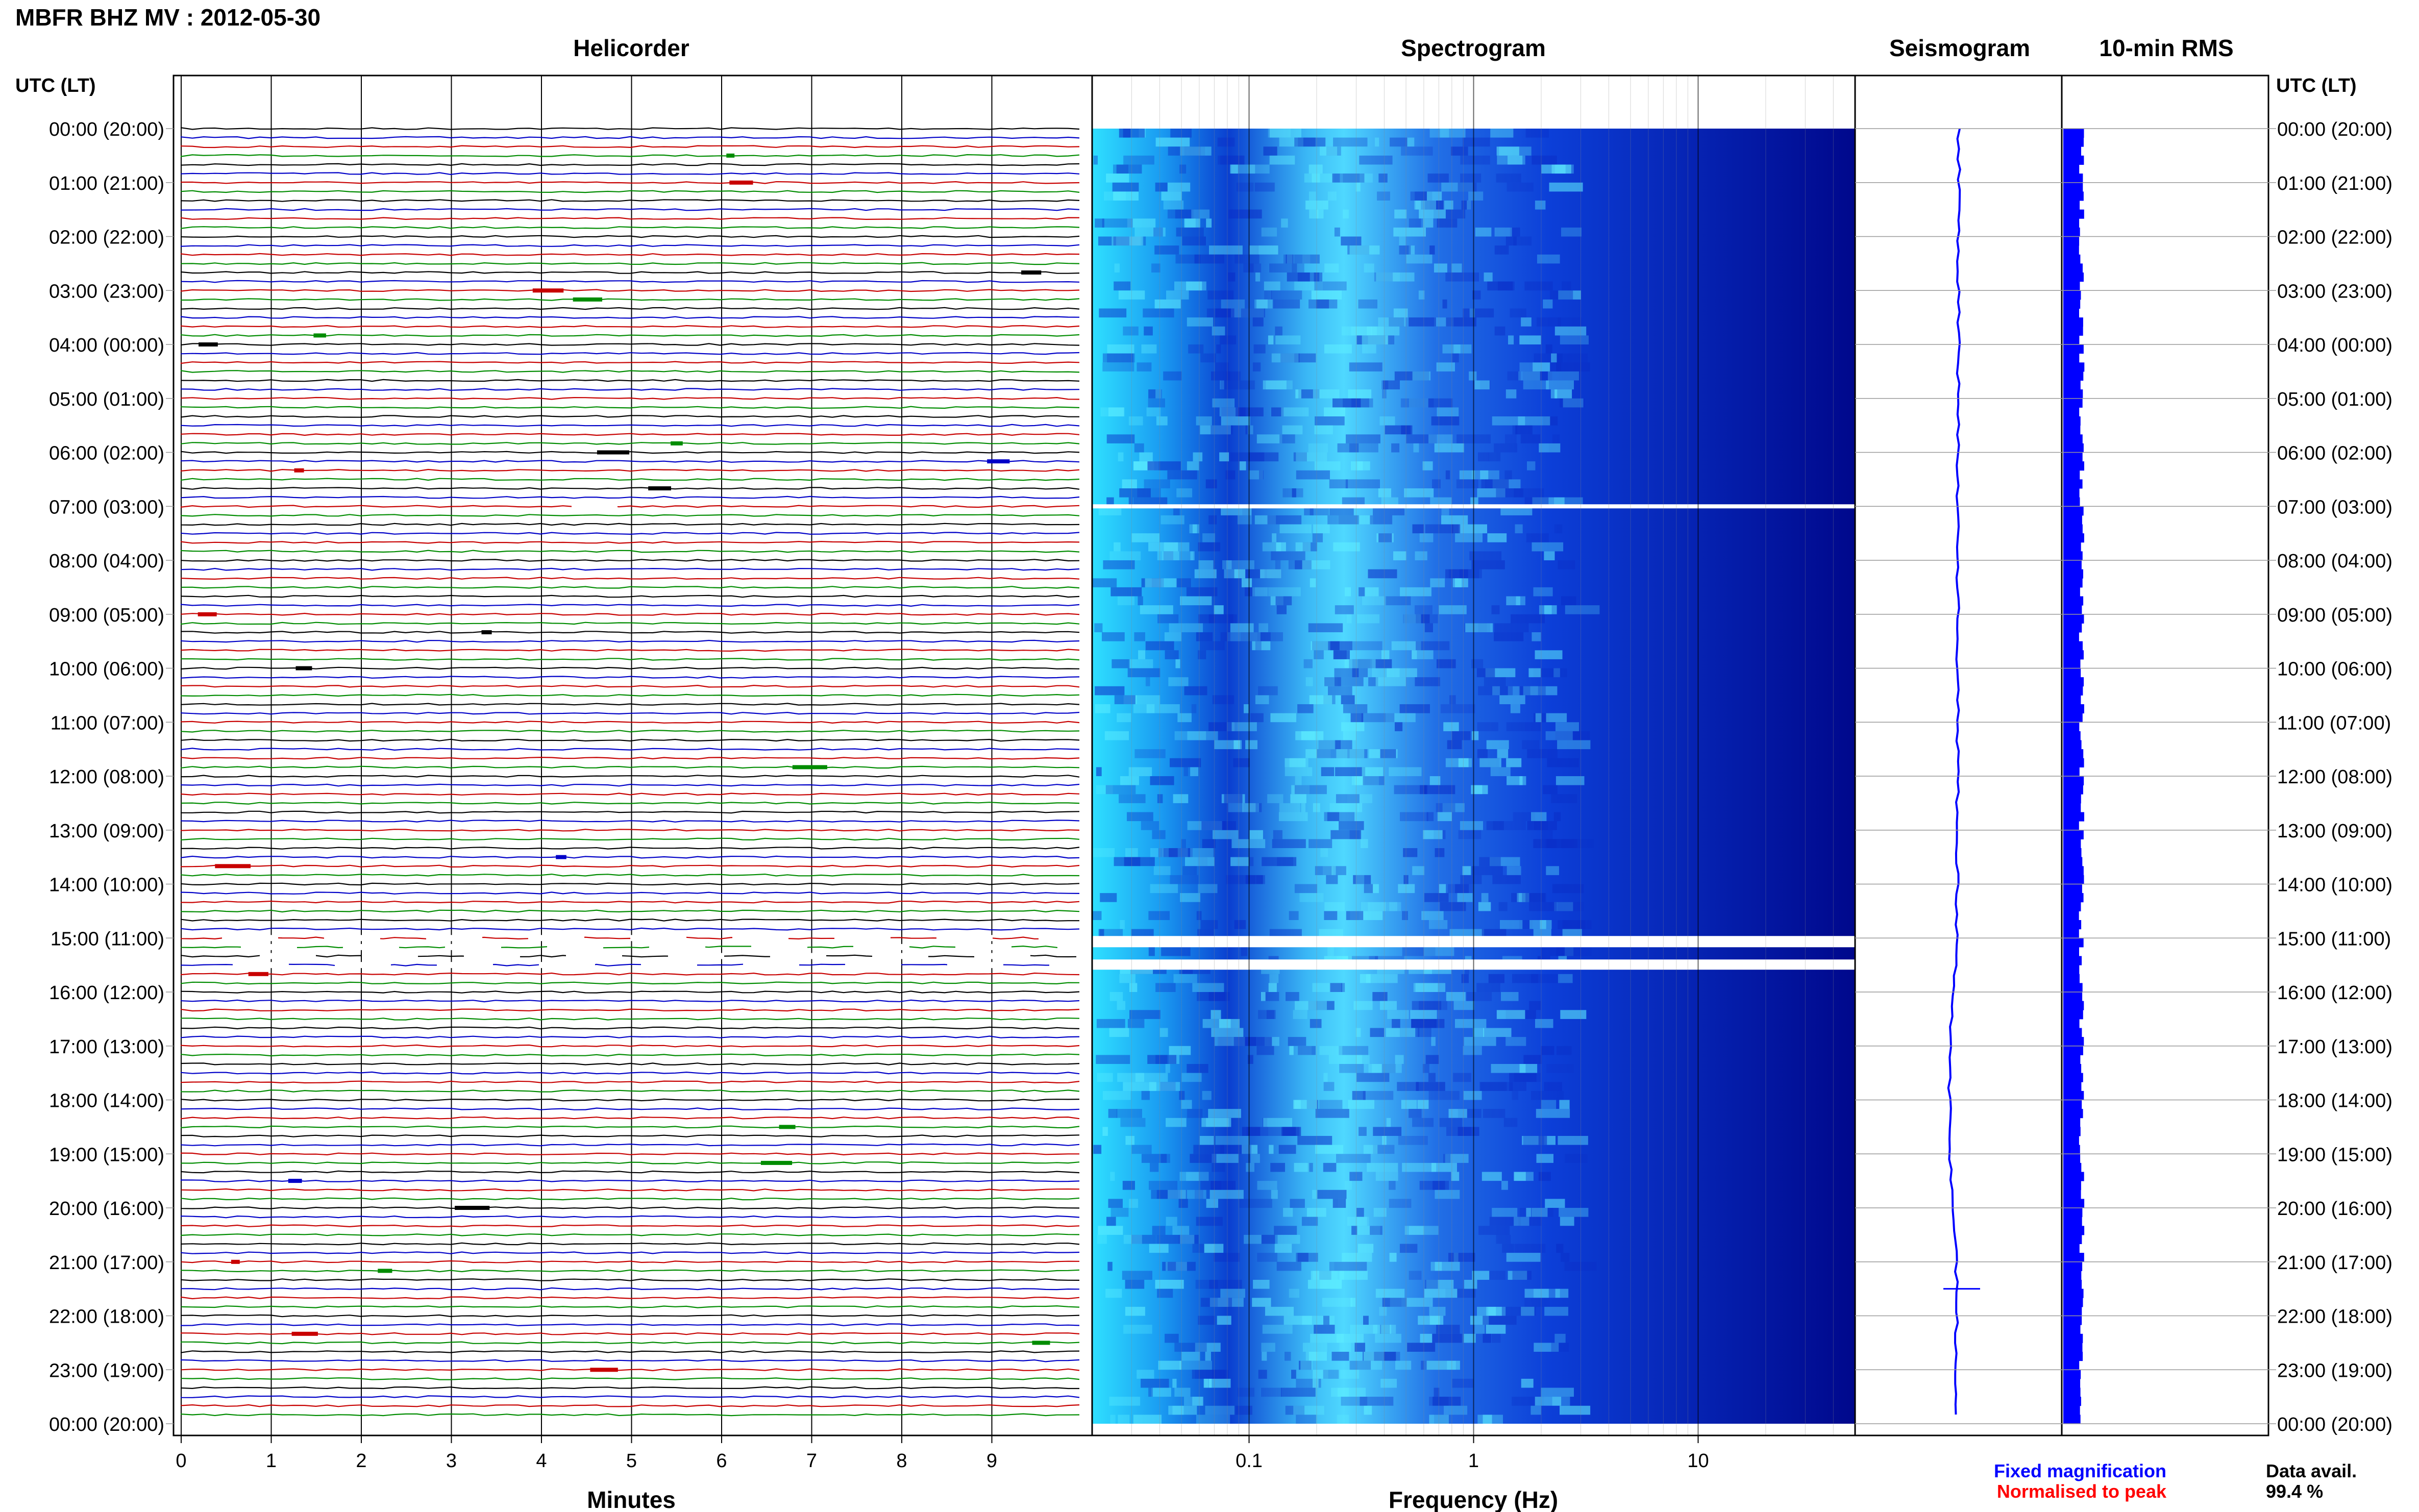 Image resolution: width=2419 pixels, height=1512 pixels. Describe the element at coordinates (991, 1461) in the screenshot. I see `minute-tick-label: 9` at that location.